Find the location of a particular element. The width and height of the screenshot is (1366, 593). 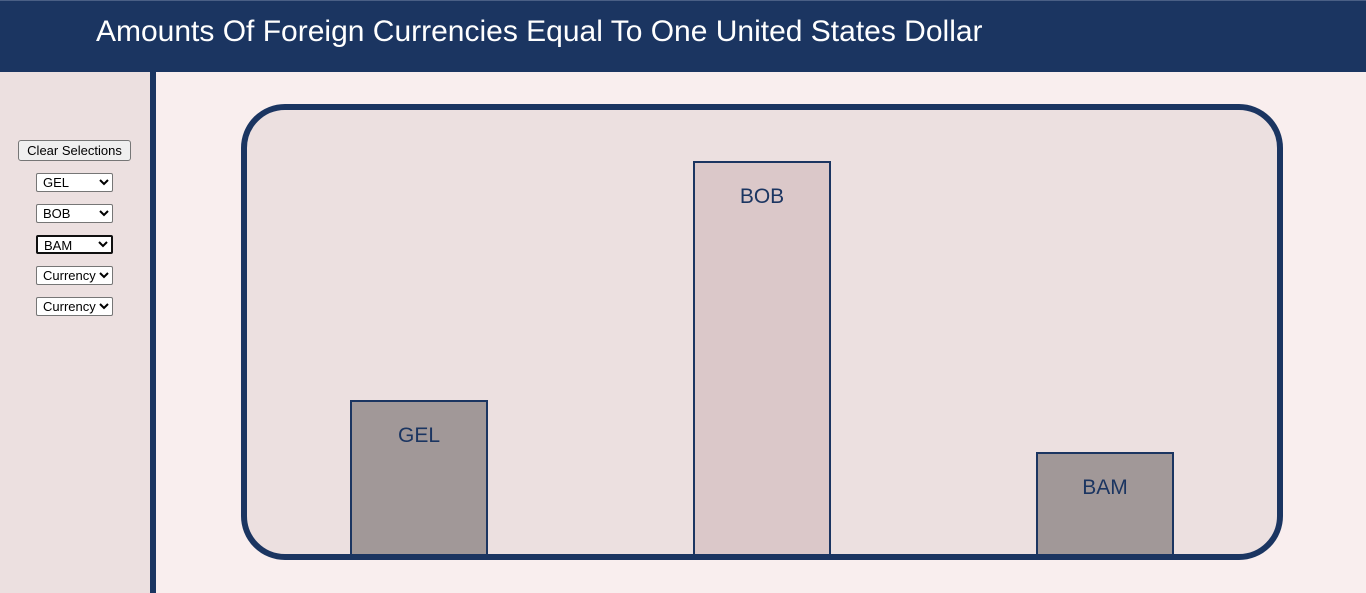

clear-selections-button: Clear Selections is located at coordinates (74, 150).